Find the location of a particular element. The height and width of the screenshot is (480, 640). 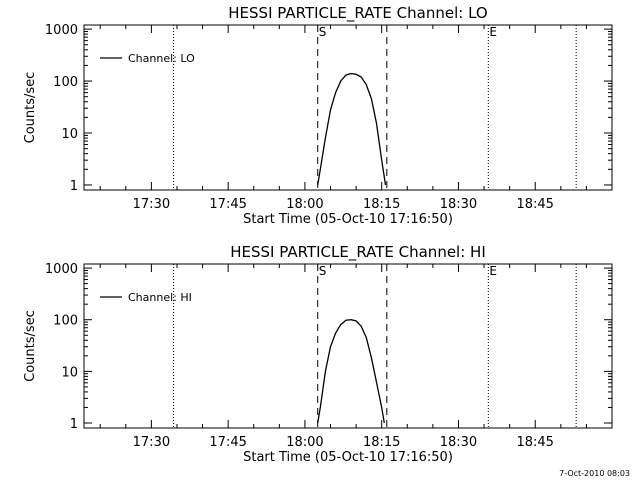

chart-title: HESSI PARTICLE_RATE Channel: LO is located at coordinates (357, 13).